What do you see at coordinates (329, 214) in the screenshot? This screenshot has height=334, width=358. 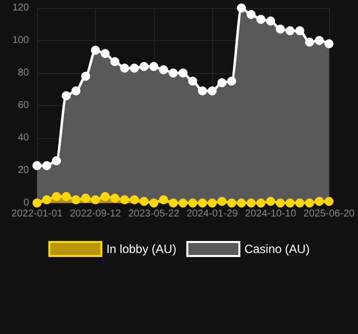 I see `x-tick-label: 2025-06-20` at bounding box center [329, 214].